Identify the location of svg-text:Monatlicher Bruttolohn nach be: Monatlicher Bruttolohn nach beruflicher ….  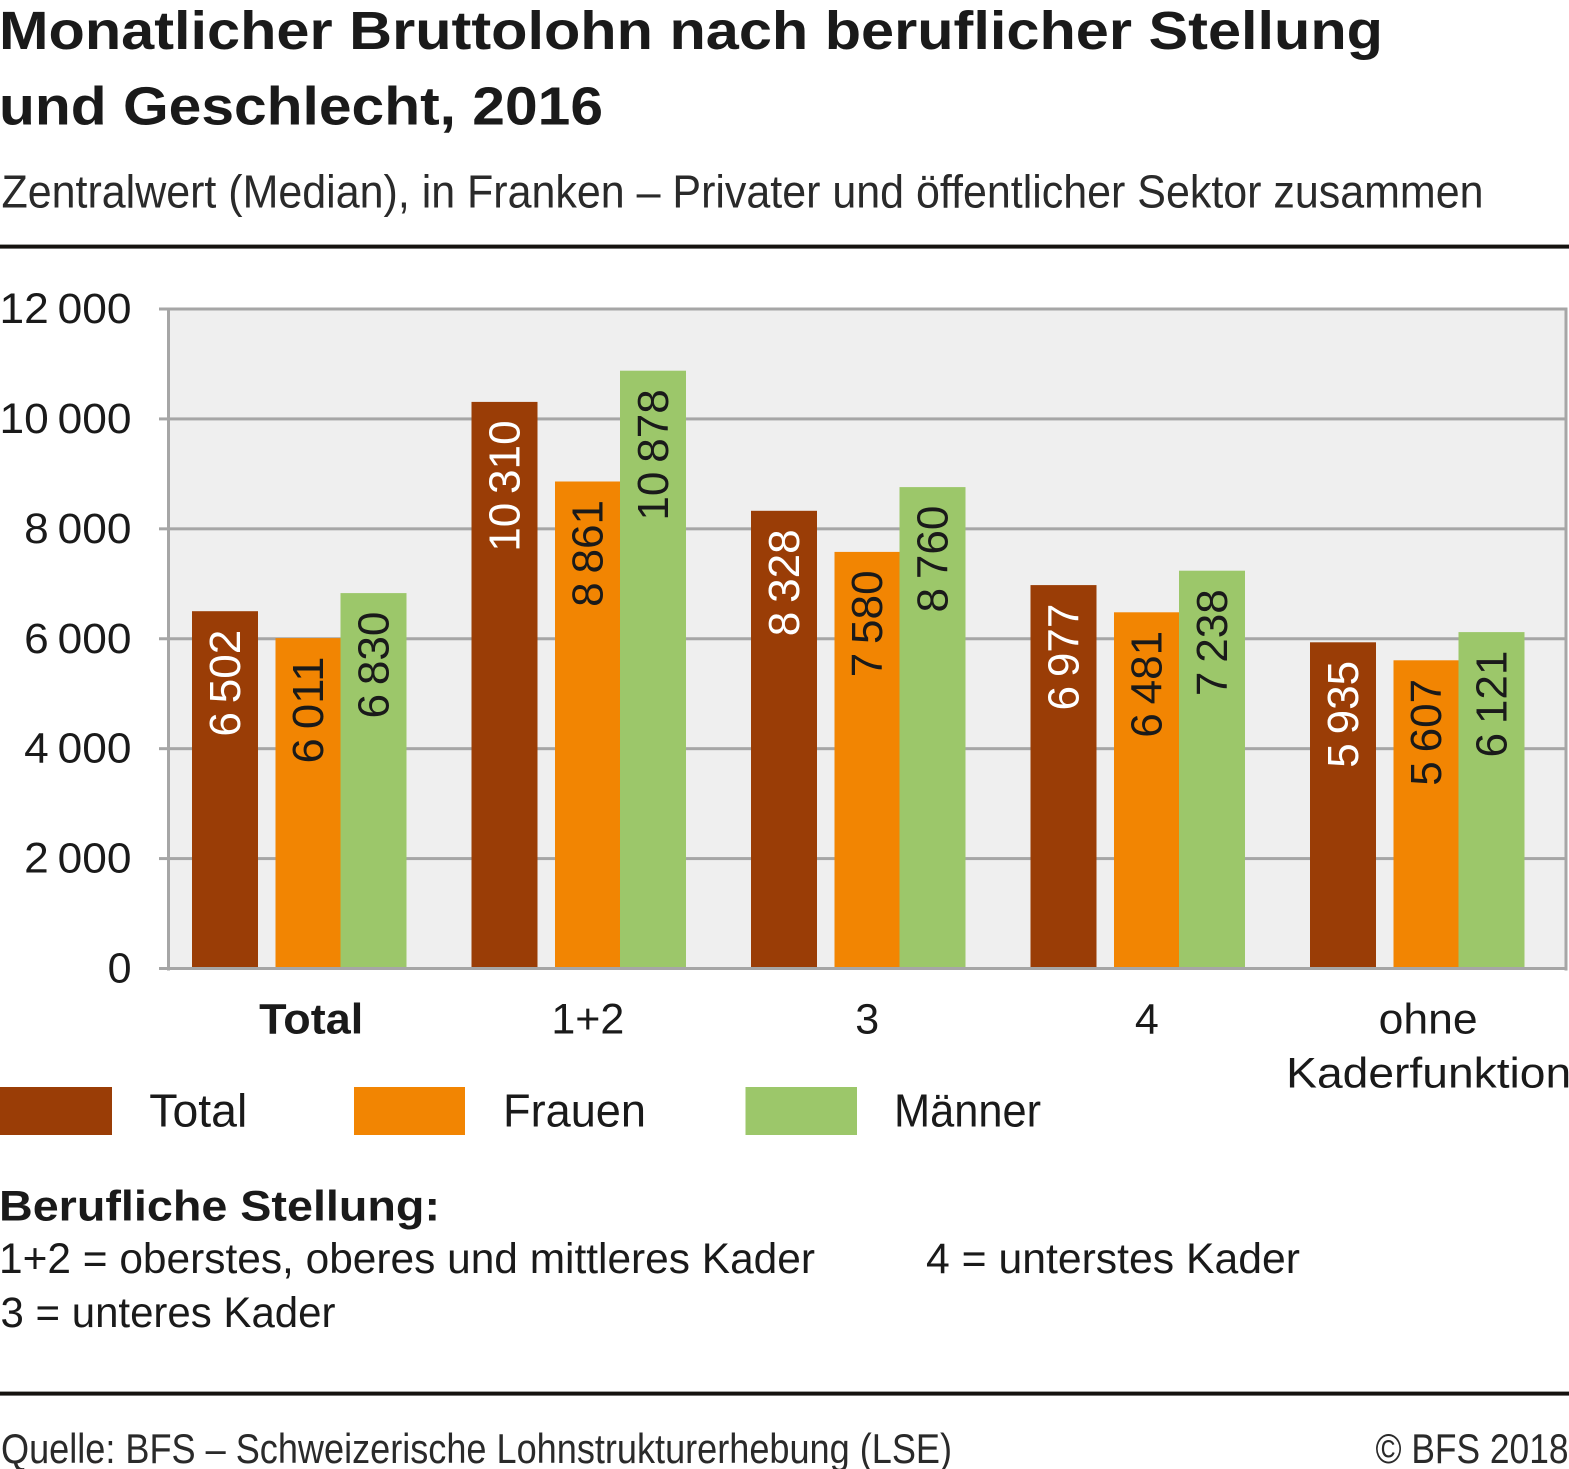
(691, 31).